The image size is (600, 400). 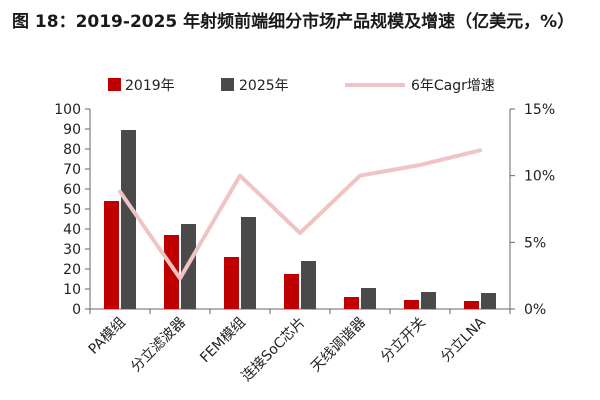 I want to click on right-tick-label: 10%, so click(x=539, y=177).